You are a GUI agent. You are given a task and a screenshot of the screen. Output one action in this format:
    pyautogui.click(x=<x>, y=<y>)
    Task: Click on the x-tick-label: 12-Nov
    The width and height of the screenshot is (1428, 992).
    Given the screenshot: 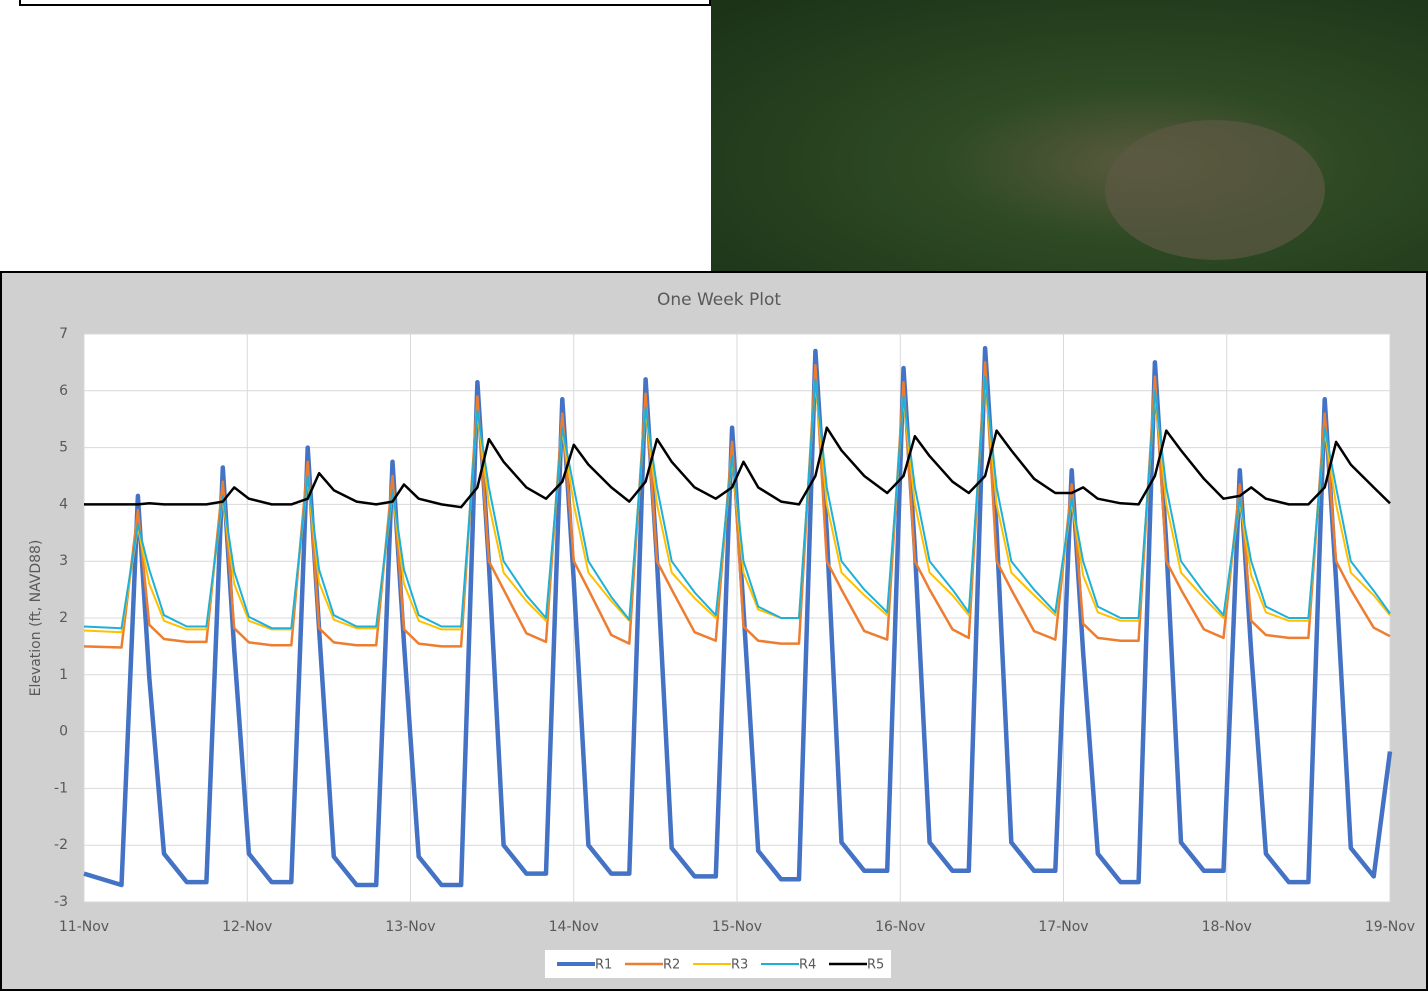 What is the action you would take?
    pyautogui.click(x=247, y=927)
    